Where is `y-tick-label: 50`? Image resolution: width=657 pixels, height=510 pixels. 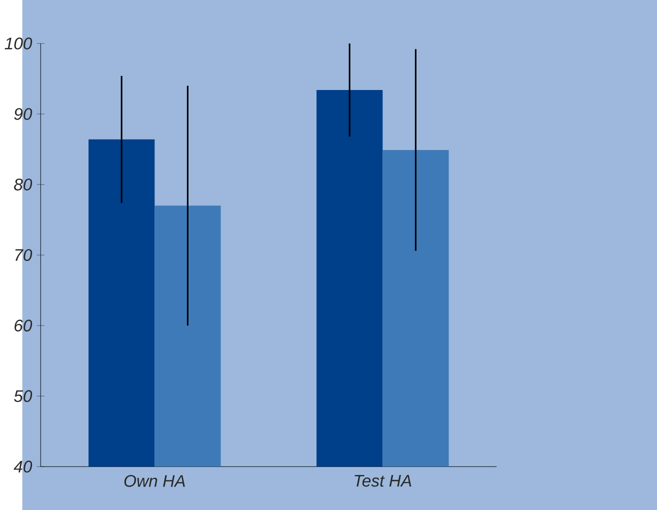
y-tick-label: 50 is located at coordinates (23, 396).